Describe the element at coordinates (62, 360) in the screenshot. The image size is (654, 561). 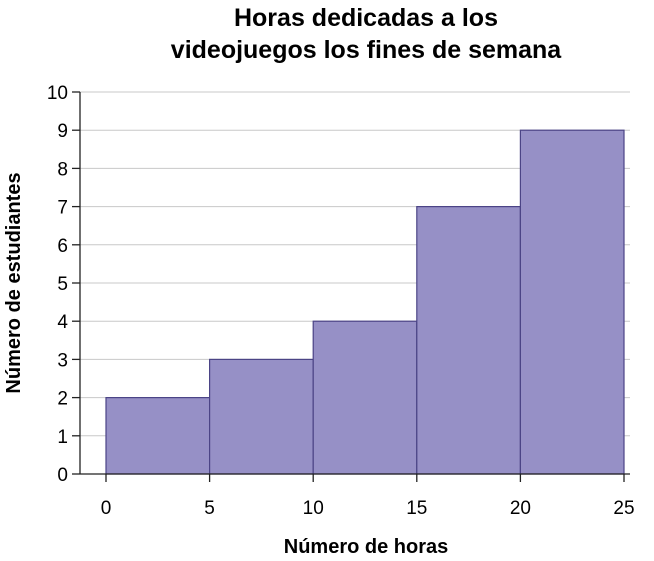
I see `y-tick-label: 3` at that location.